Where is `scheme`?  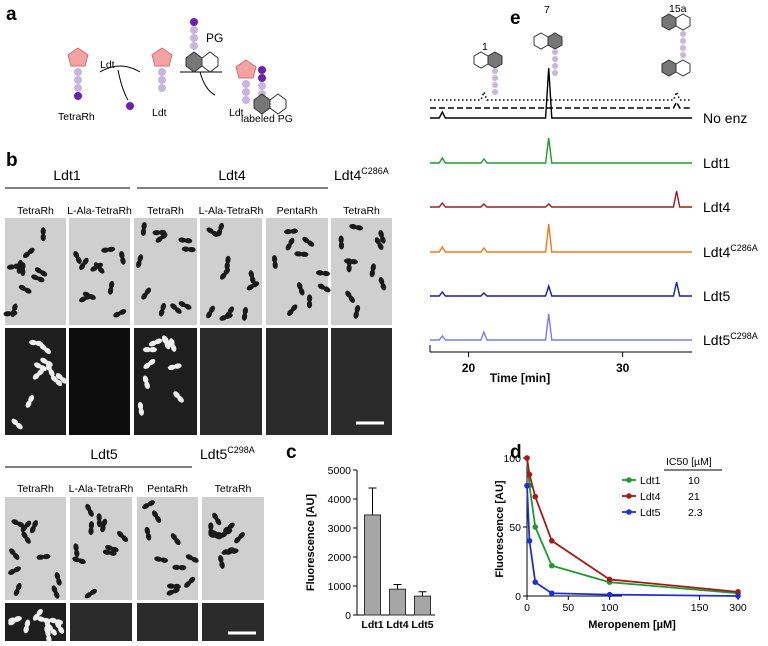 scheme is located at coordinates (177, 66).